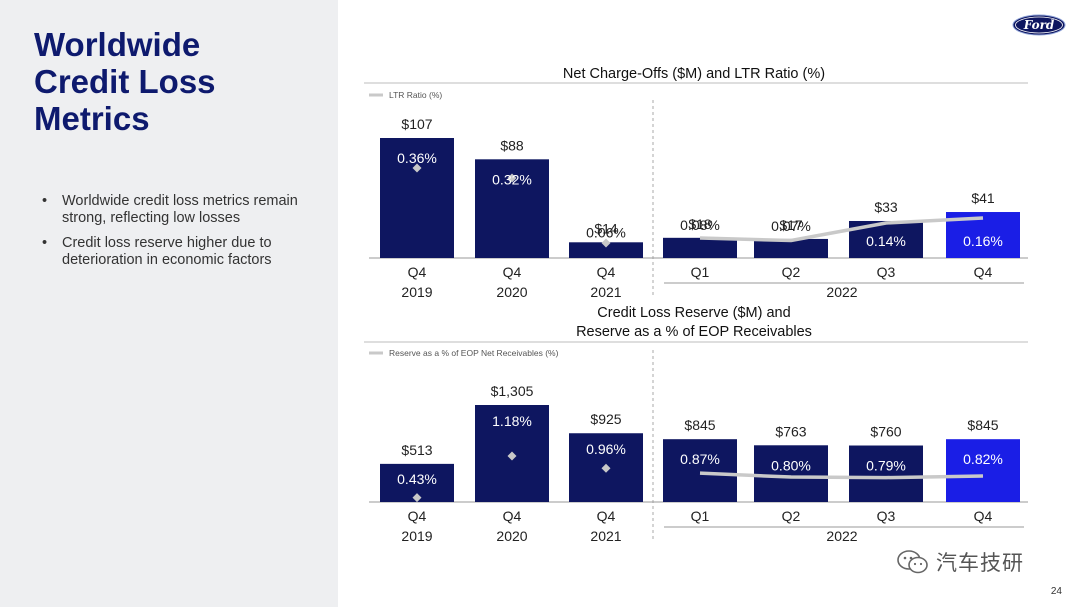 The height and width of the screenshot is (607, 1080). What do you see at coordinates (694, 74) in the screenshot?
I see `chart-title: Net Charge-Offs ($M) and LTR Ratio (%)` at bounding box center [694, 74].